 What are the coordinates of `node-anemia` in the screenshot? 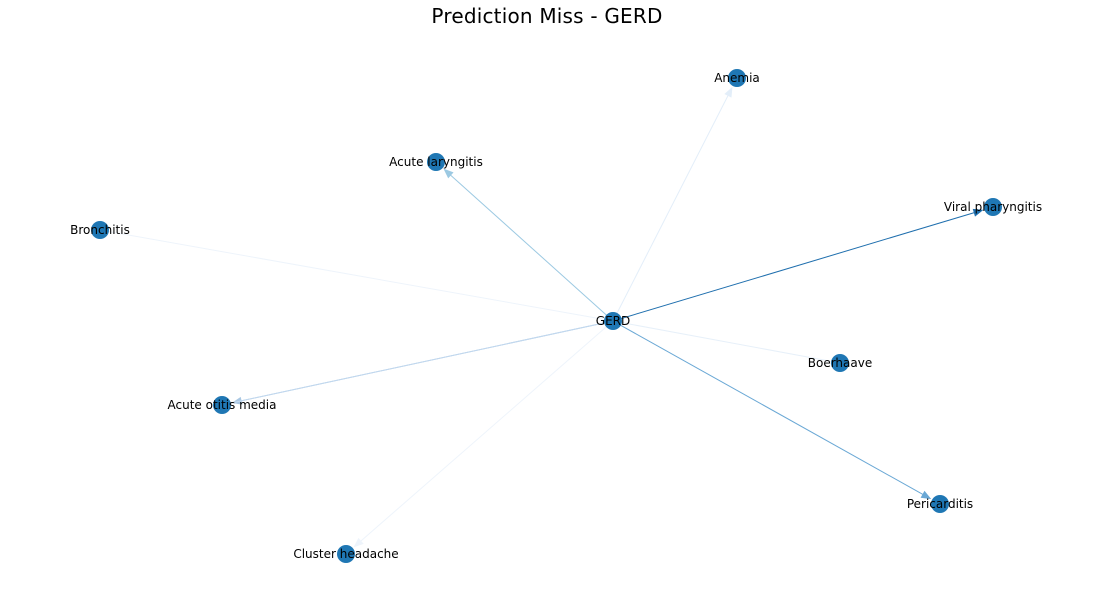 It's located at (737, 78).